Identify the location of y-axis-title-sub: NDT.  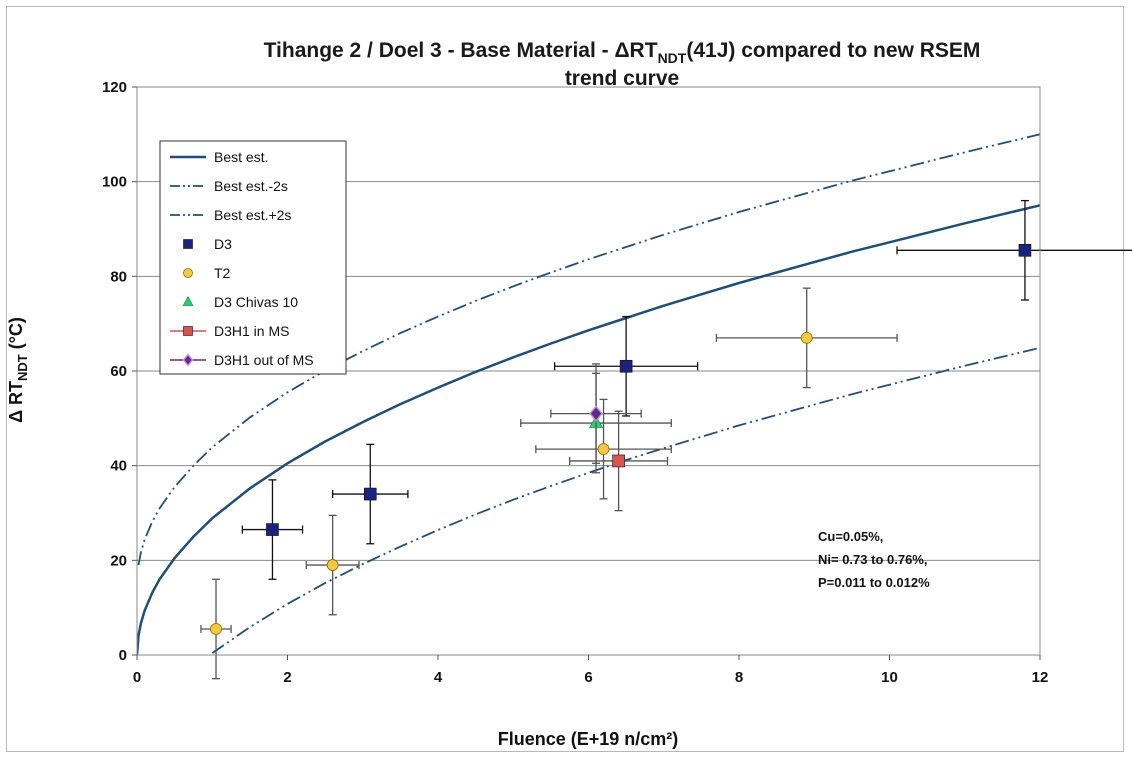
(22, 367).